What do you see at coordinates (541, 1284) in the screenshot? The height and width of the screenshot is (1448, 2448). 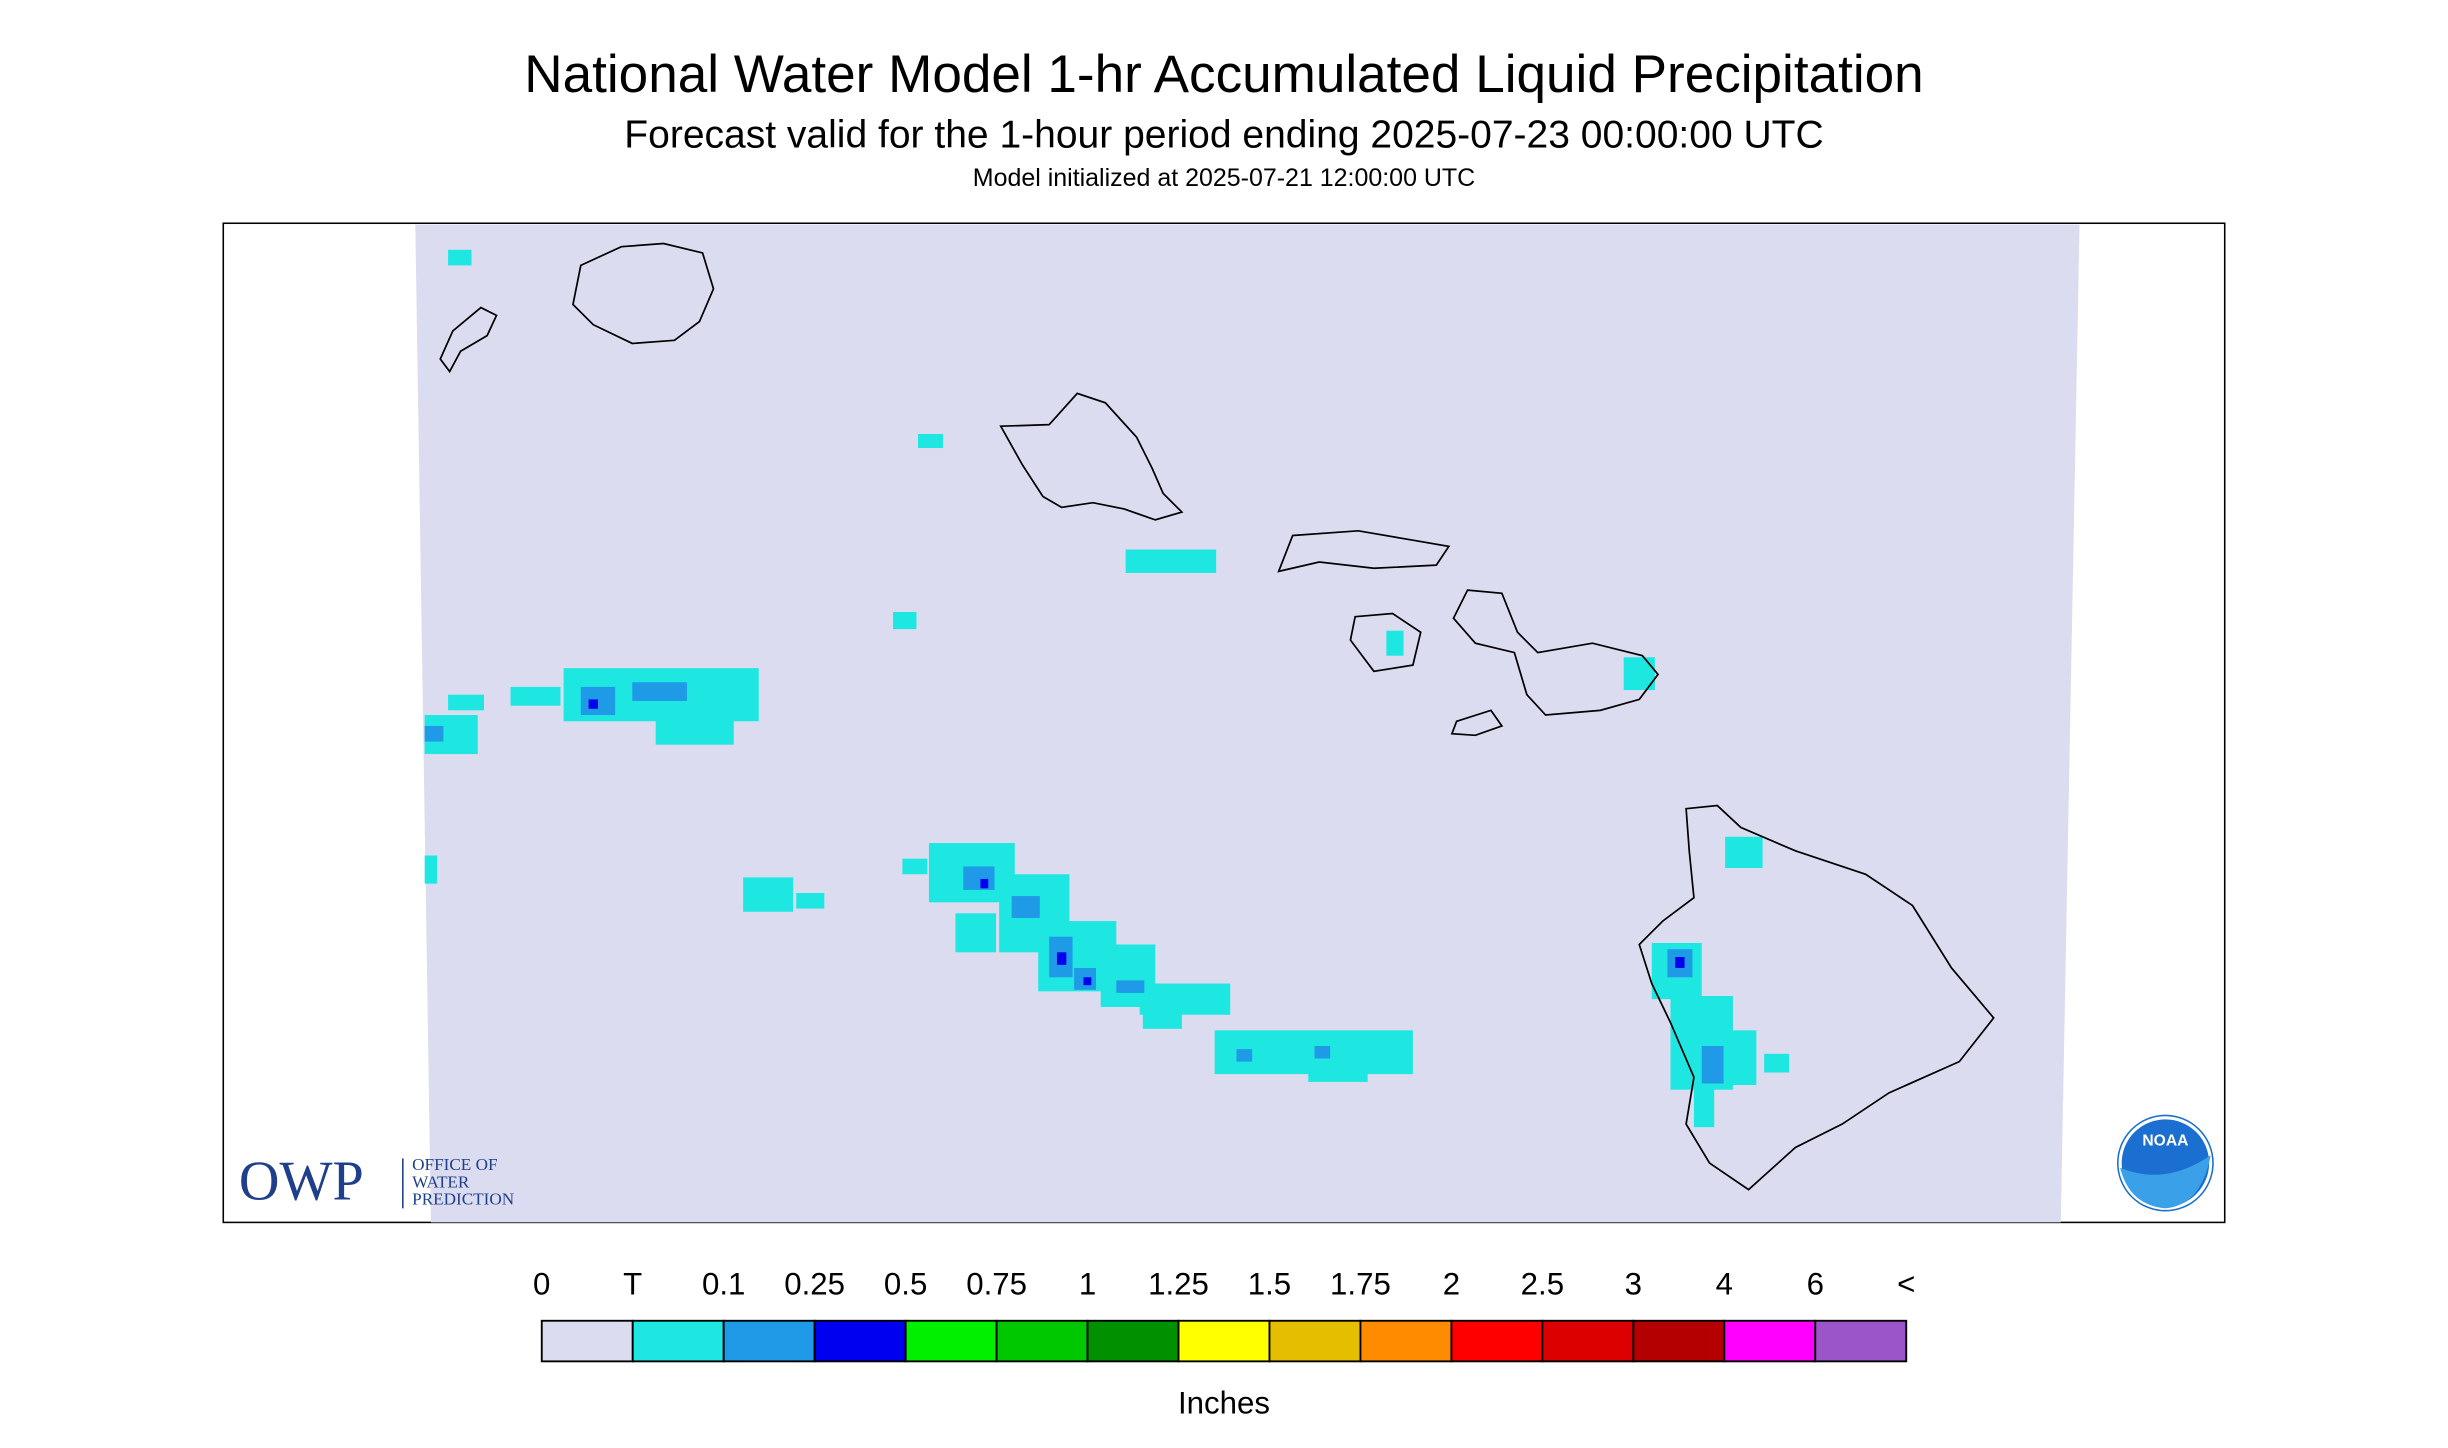 I see `colorbar-label: 0` at bounding box center [541, 1284].